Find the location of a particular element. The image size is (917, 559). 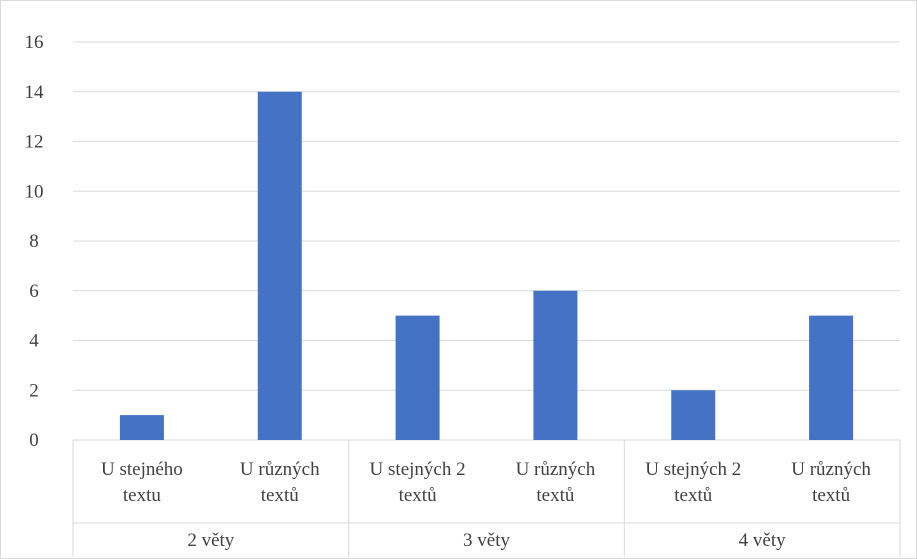

y-tick-label: 0 is located at coordinates (34, 440).